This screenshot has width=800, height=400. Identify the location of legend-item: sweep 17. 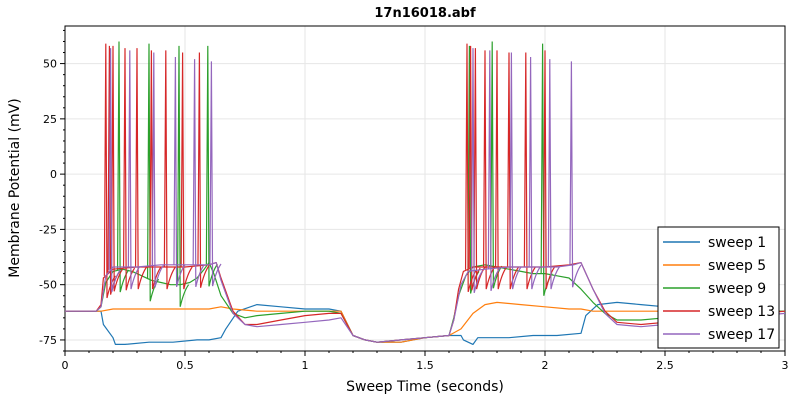
(719, 335).